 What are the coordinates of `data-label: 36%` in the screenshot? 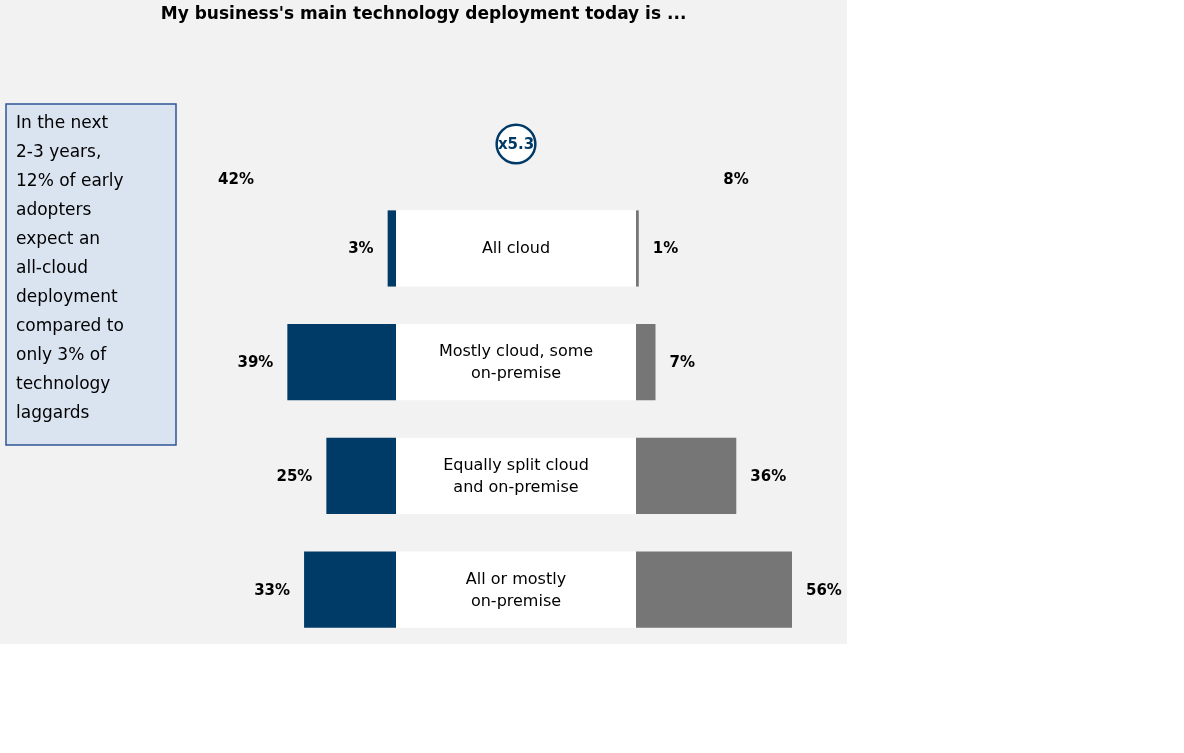 It's located at (768, 475).